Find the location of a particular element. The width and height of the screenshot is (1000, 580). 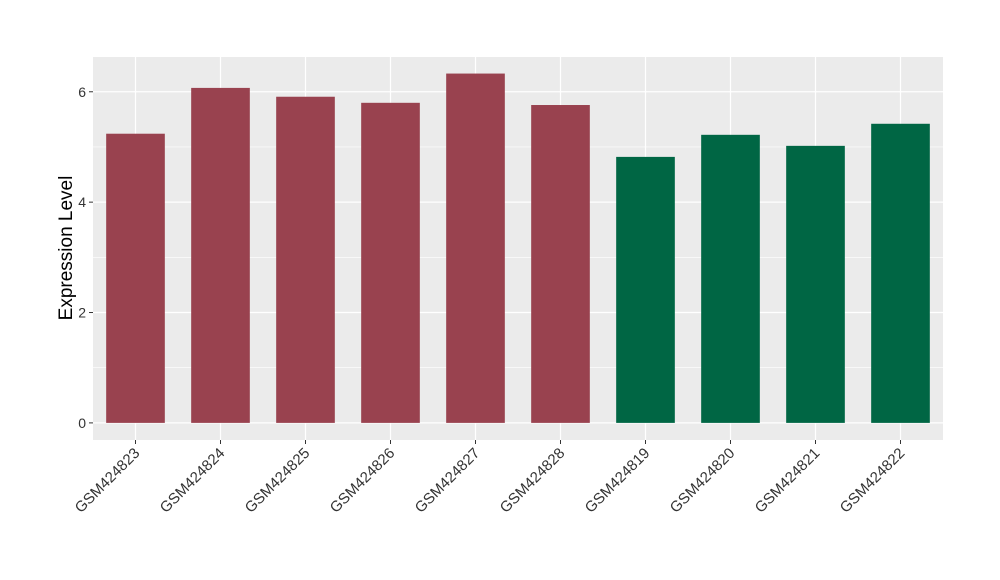

x-tick-label: GSM424821 is located at coordinates (788, 481).